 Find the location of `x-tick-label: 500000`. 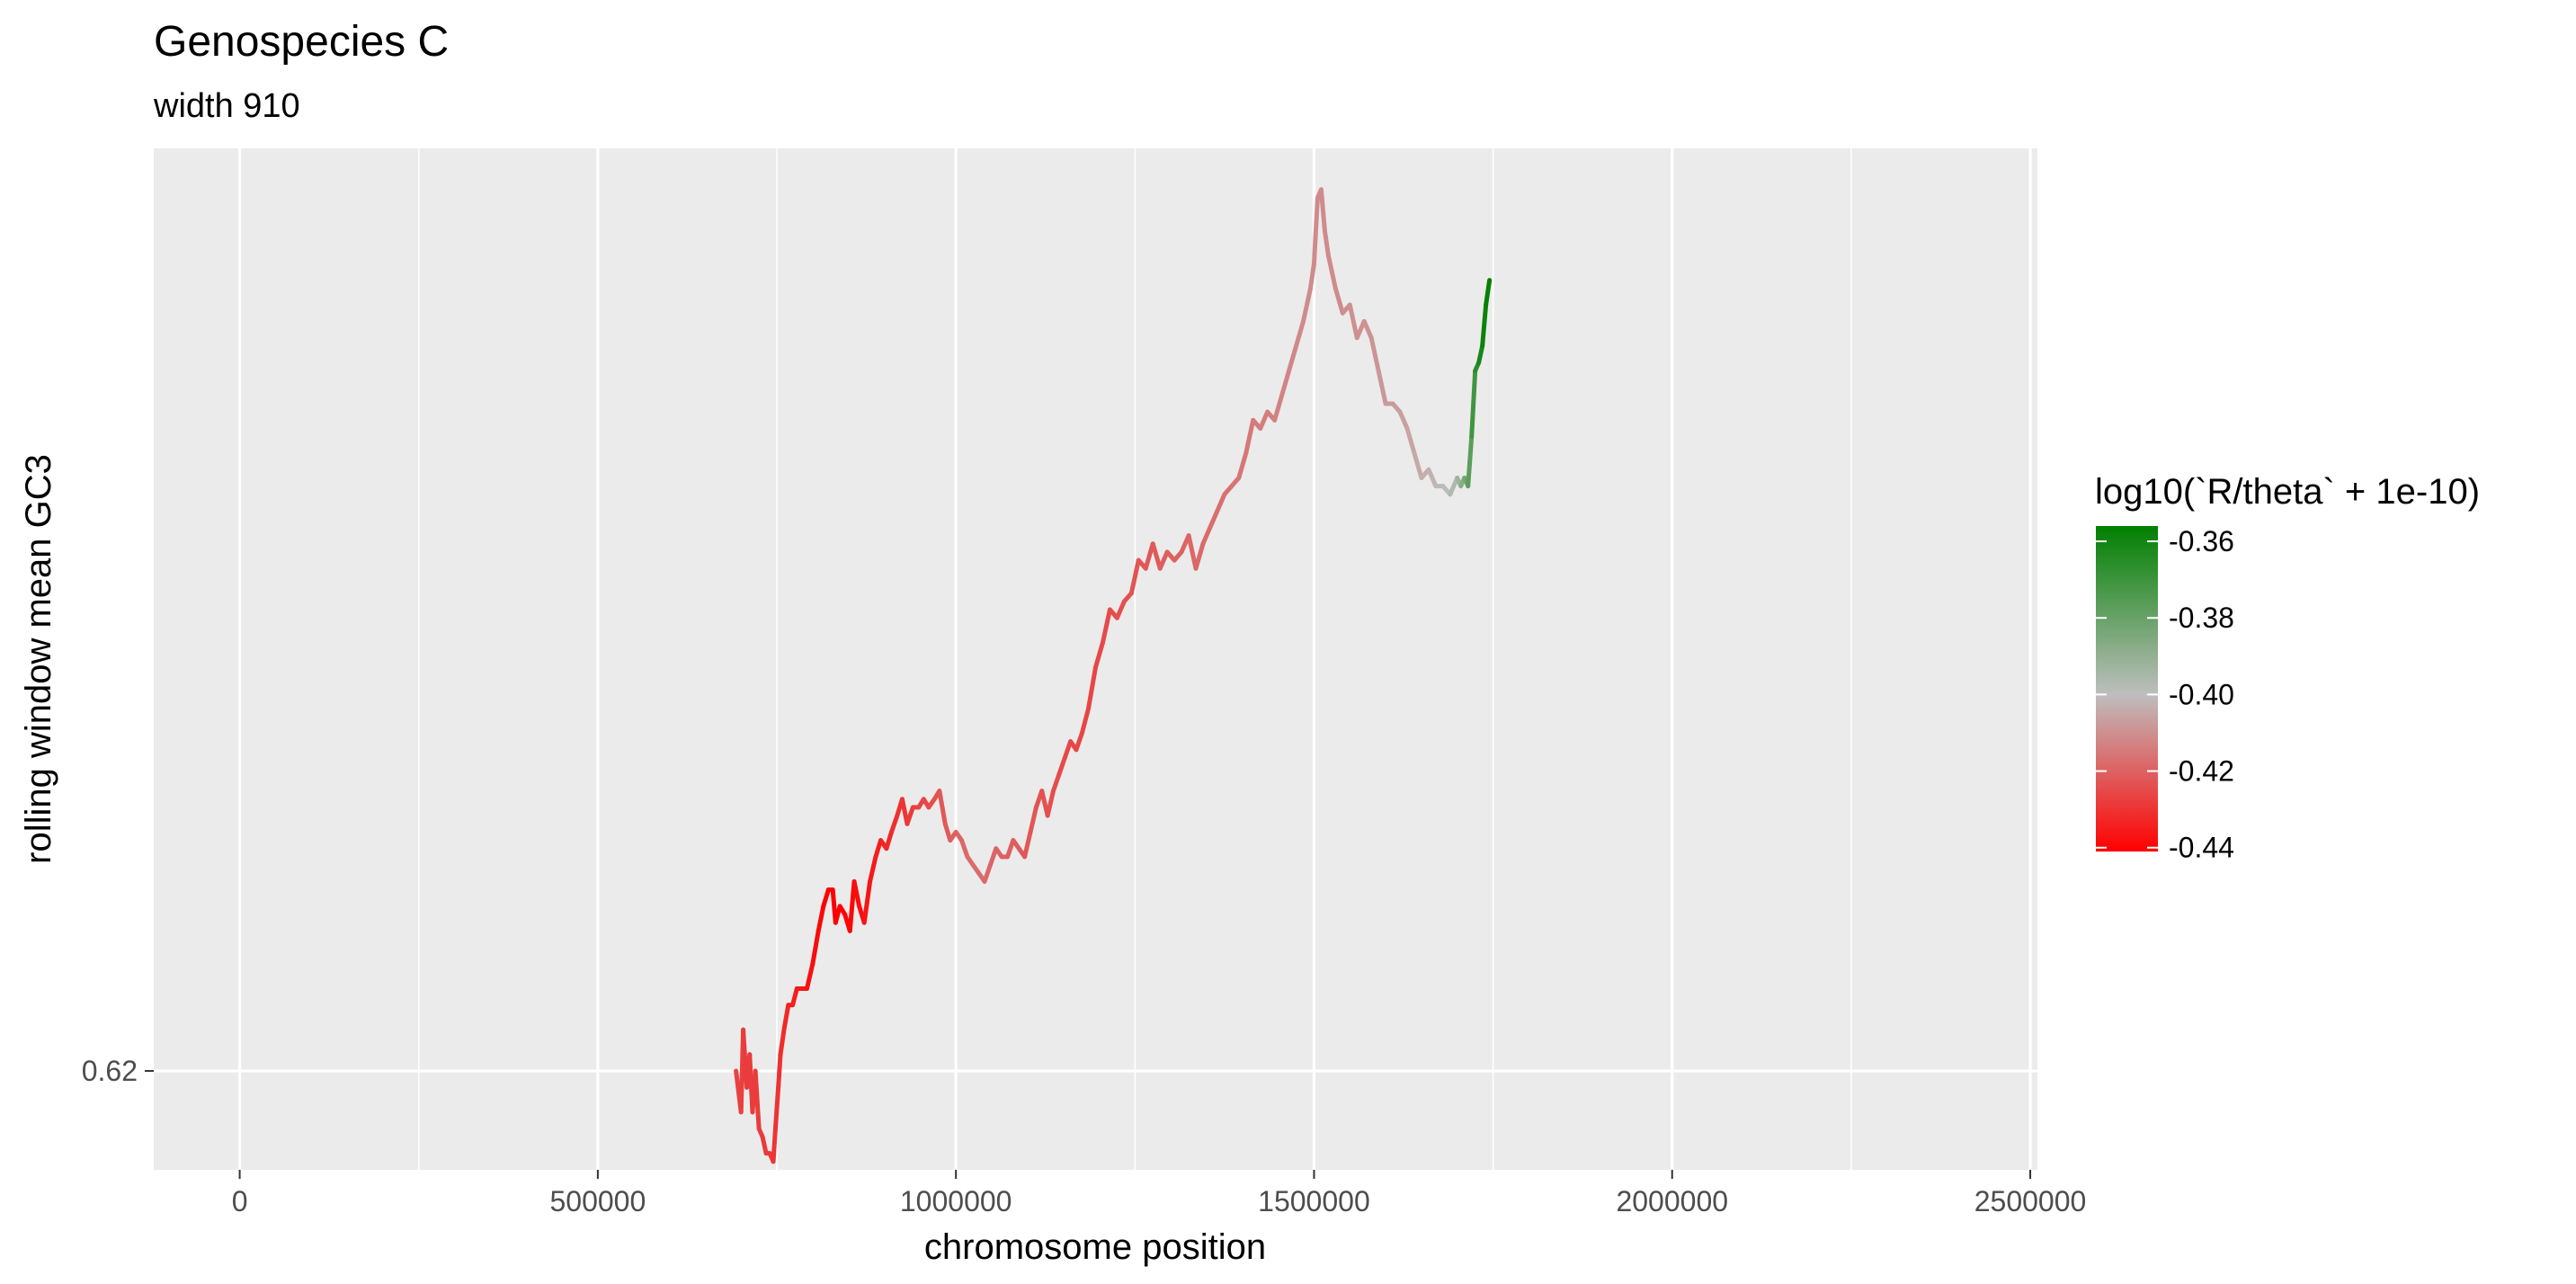

x-tick-label: 500000 is located at coordinates (597, 1201).